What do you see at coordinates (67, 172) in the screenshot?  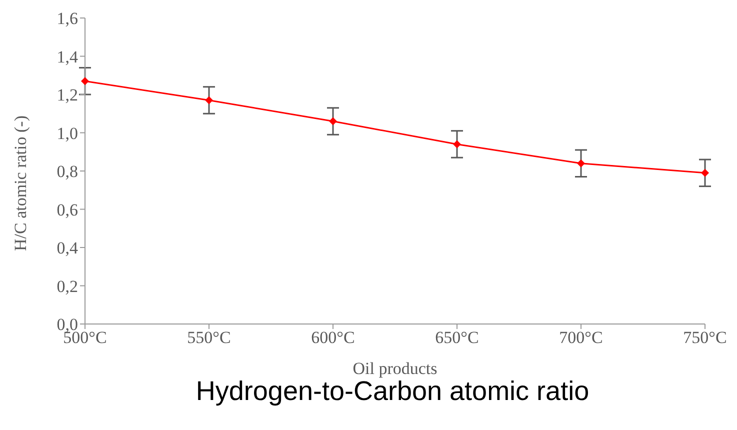 I see `y-tick-label: 0,8` at bounding box center [67, 172].